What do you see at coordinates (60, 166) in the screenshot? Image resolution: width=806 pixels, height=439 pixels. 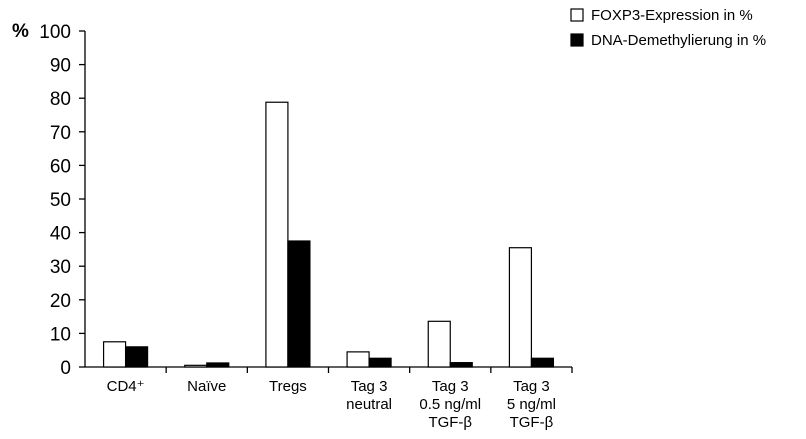 I see `y-tick-label: 60` at bounding box center [60, 166].